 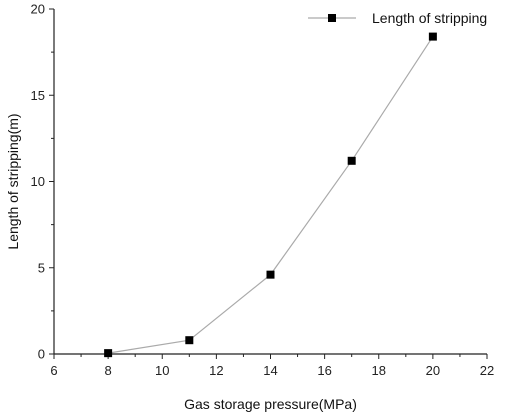 I want to click on y-axis-title: Length of stripping(m), so click(x=13, y=181).